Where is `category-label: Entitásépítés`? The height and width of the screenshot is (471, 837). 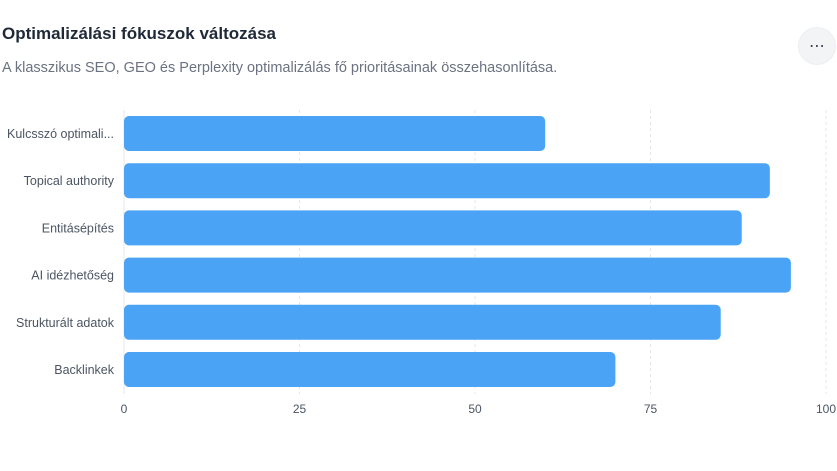
category-label: Entitásépítés is located at coordinates (78, 228).